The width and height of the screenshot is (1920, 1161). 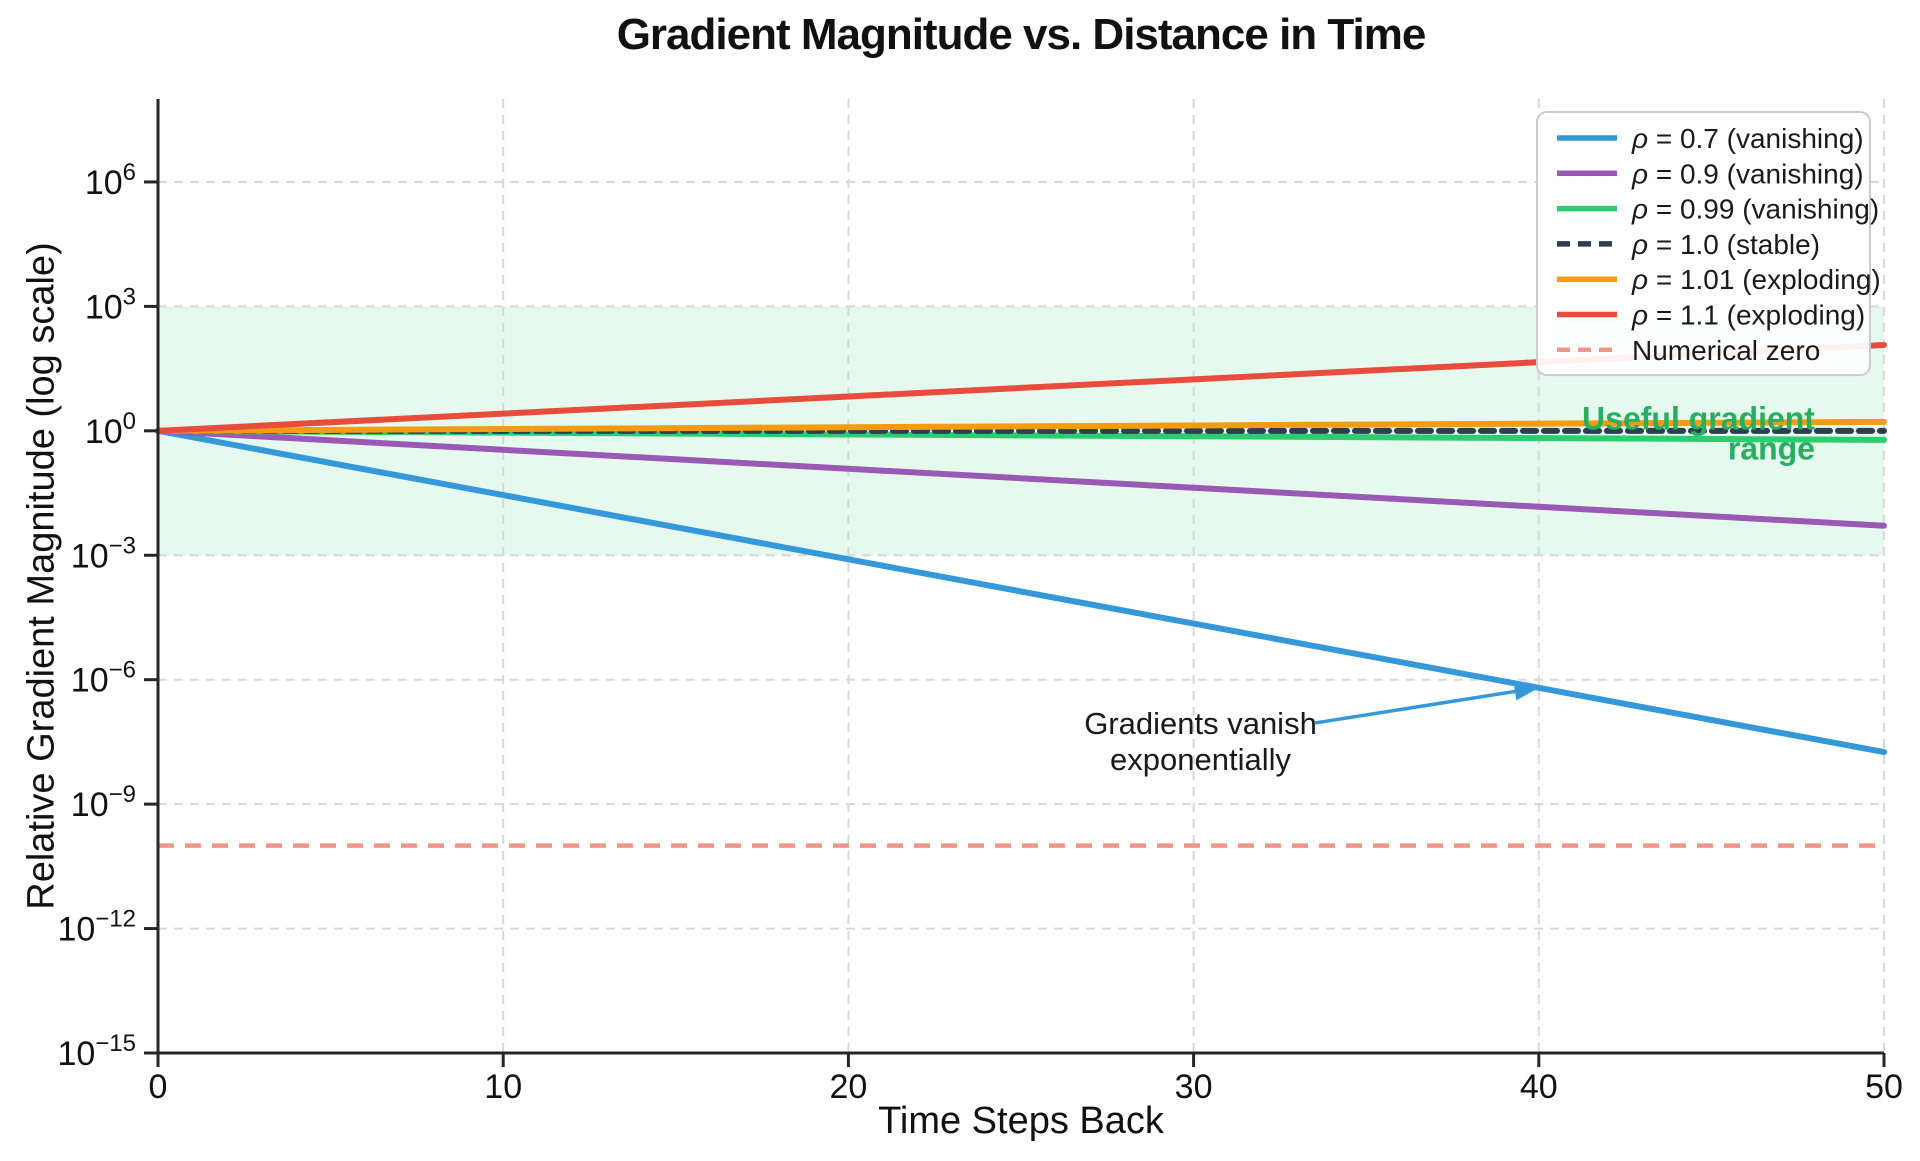 I want to click on legend-box, so click(x=1703, y=244).